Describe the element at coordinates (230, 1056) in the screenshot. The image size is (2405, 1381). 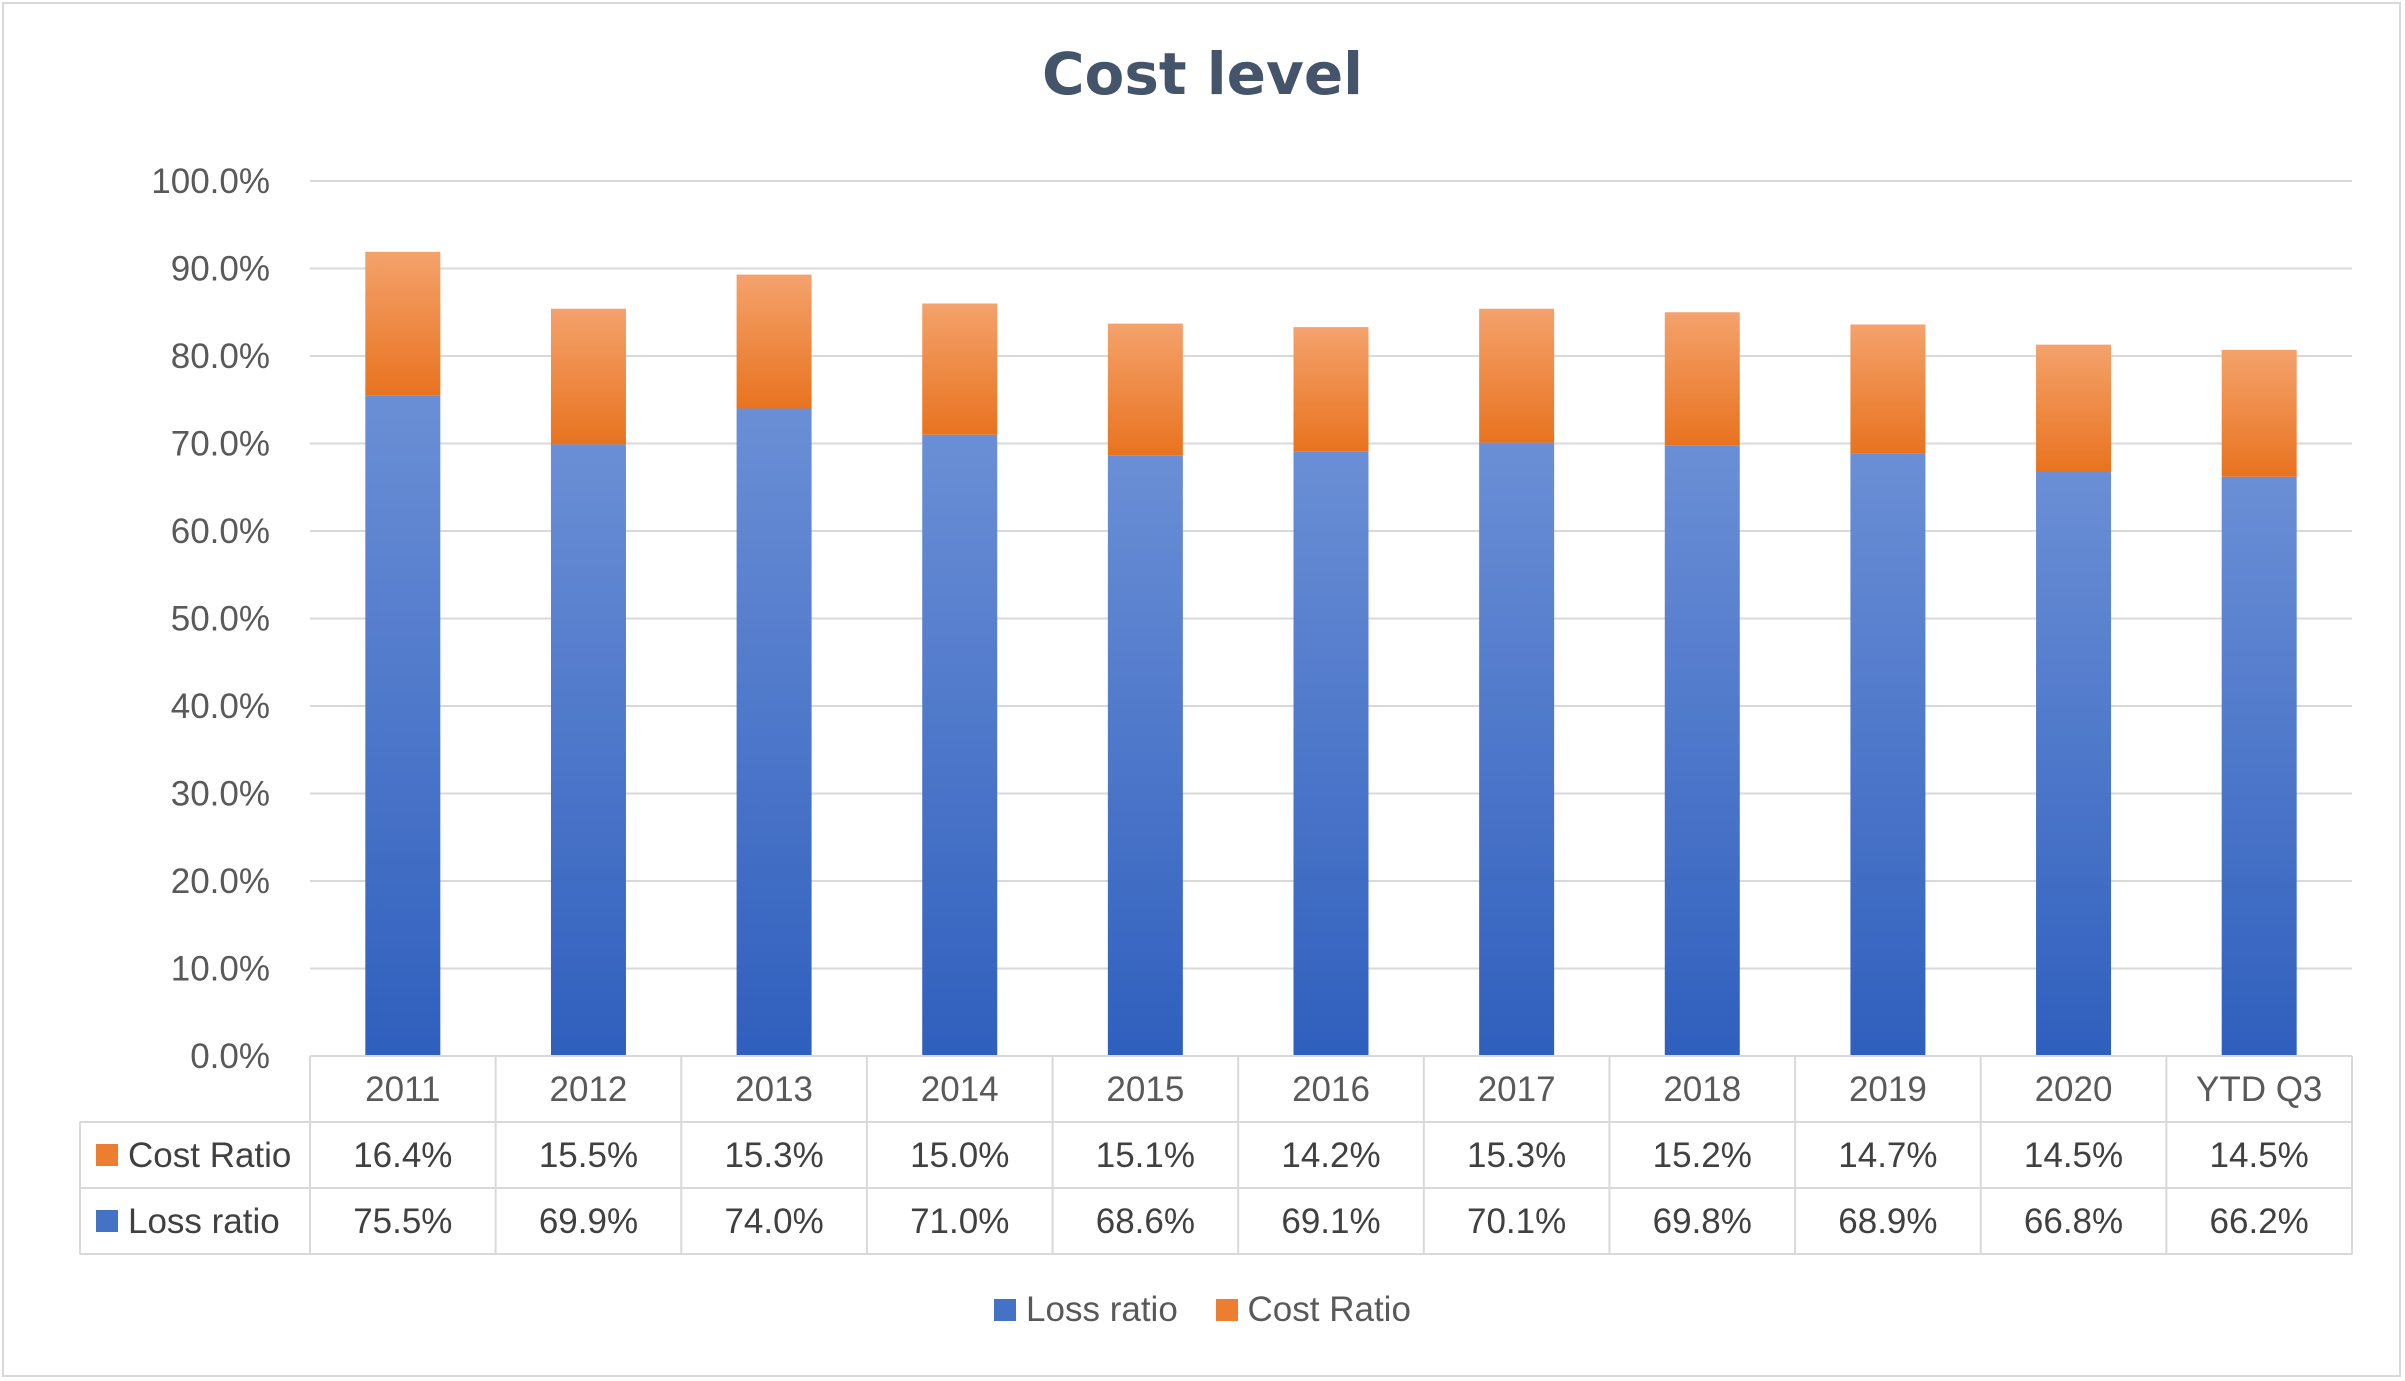
I see `y-tick-label: 0.0%` at that location.